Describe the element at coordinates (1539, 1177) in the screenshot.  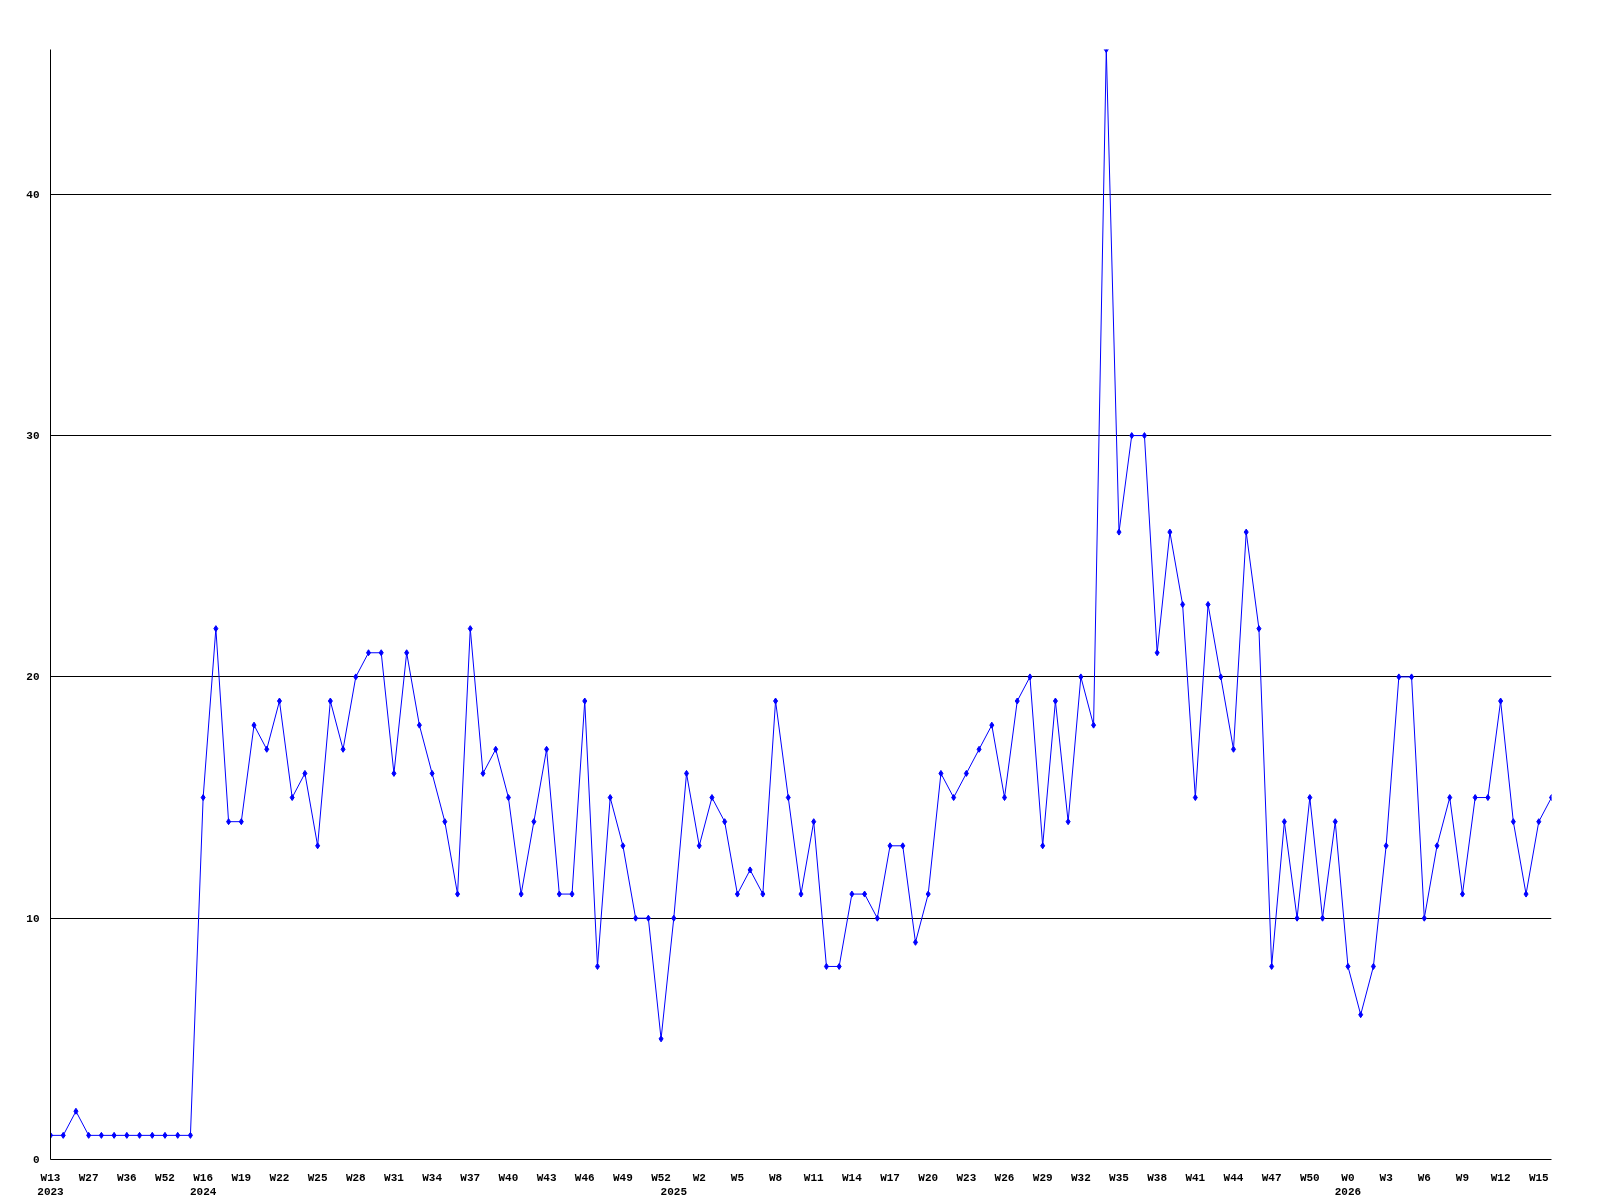
I see `x-tick-label: W15` at that location.